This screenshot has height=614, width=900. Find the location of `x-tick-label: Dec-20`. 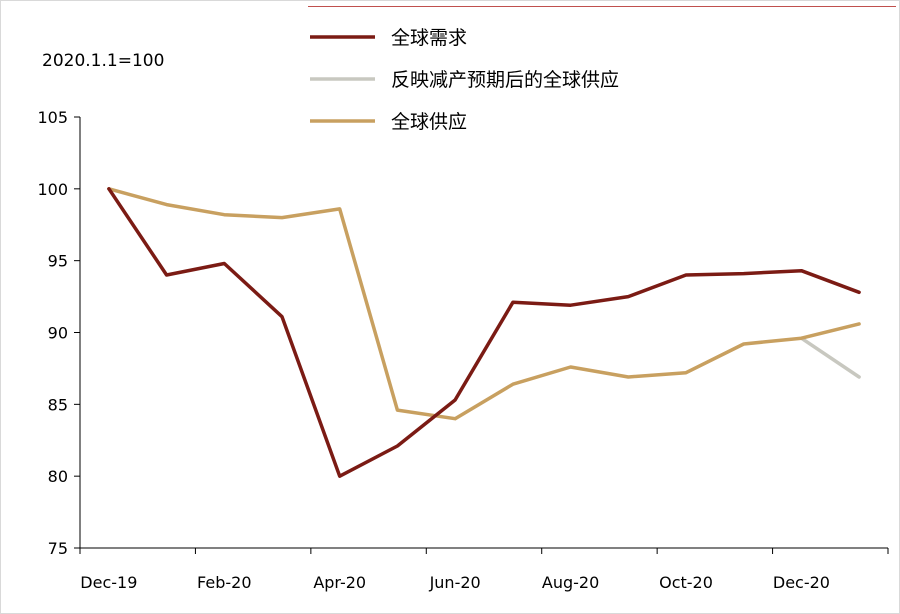

x-tick-label: Dec-20 is located at coordinates (801, 582).